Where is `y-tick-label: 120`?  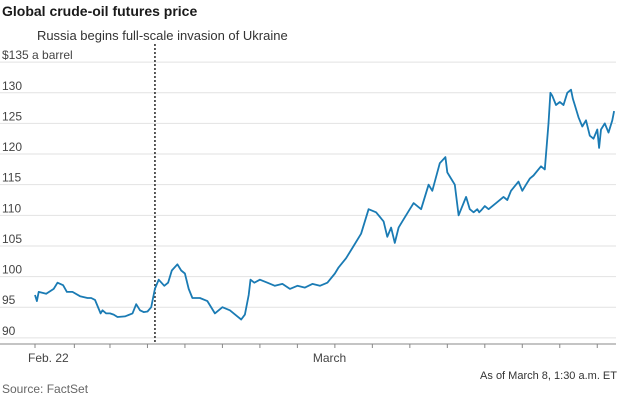 y-tick-label: 120 is located at coordinates (12, 147).